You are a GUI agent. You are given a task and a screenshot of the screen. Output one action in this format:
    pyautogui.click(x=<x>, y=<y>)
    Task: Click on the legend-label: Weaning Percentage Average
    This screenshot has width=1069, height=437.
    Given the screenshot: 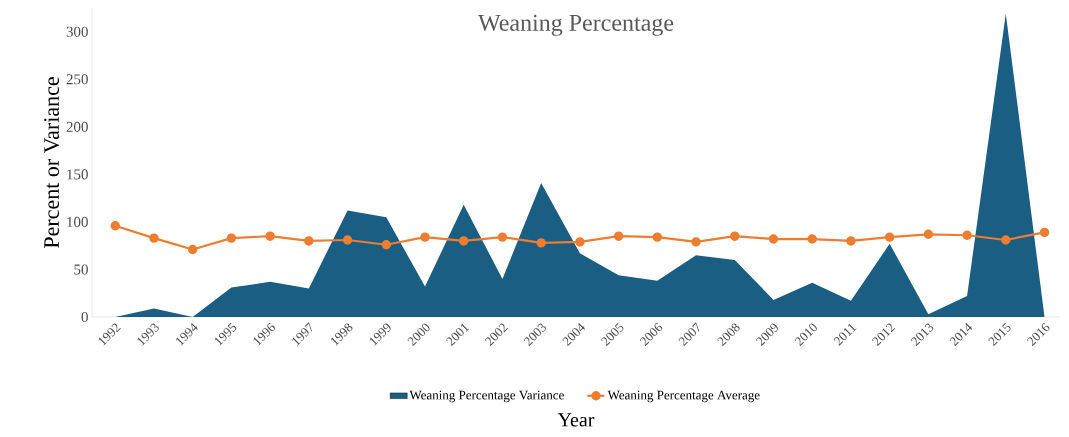 What is the action you would take?
    pyautogui.click(x=683, y=396)
    